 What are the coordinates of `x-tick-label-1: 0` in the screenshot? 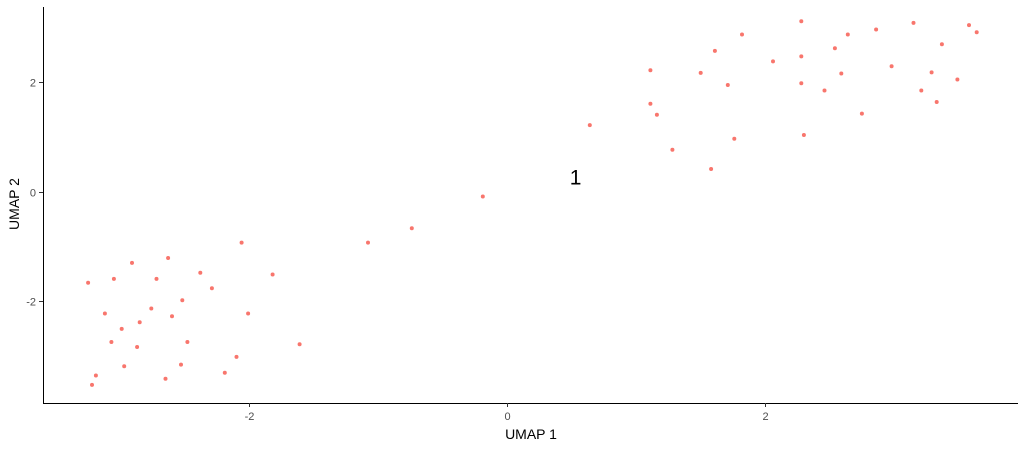 It's located at (507, 417).